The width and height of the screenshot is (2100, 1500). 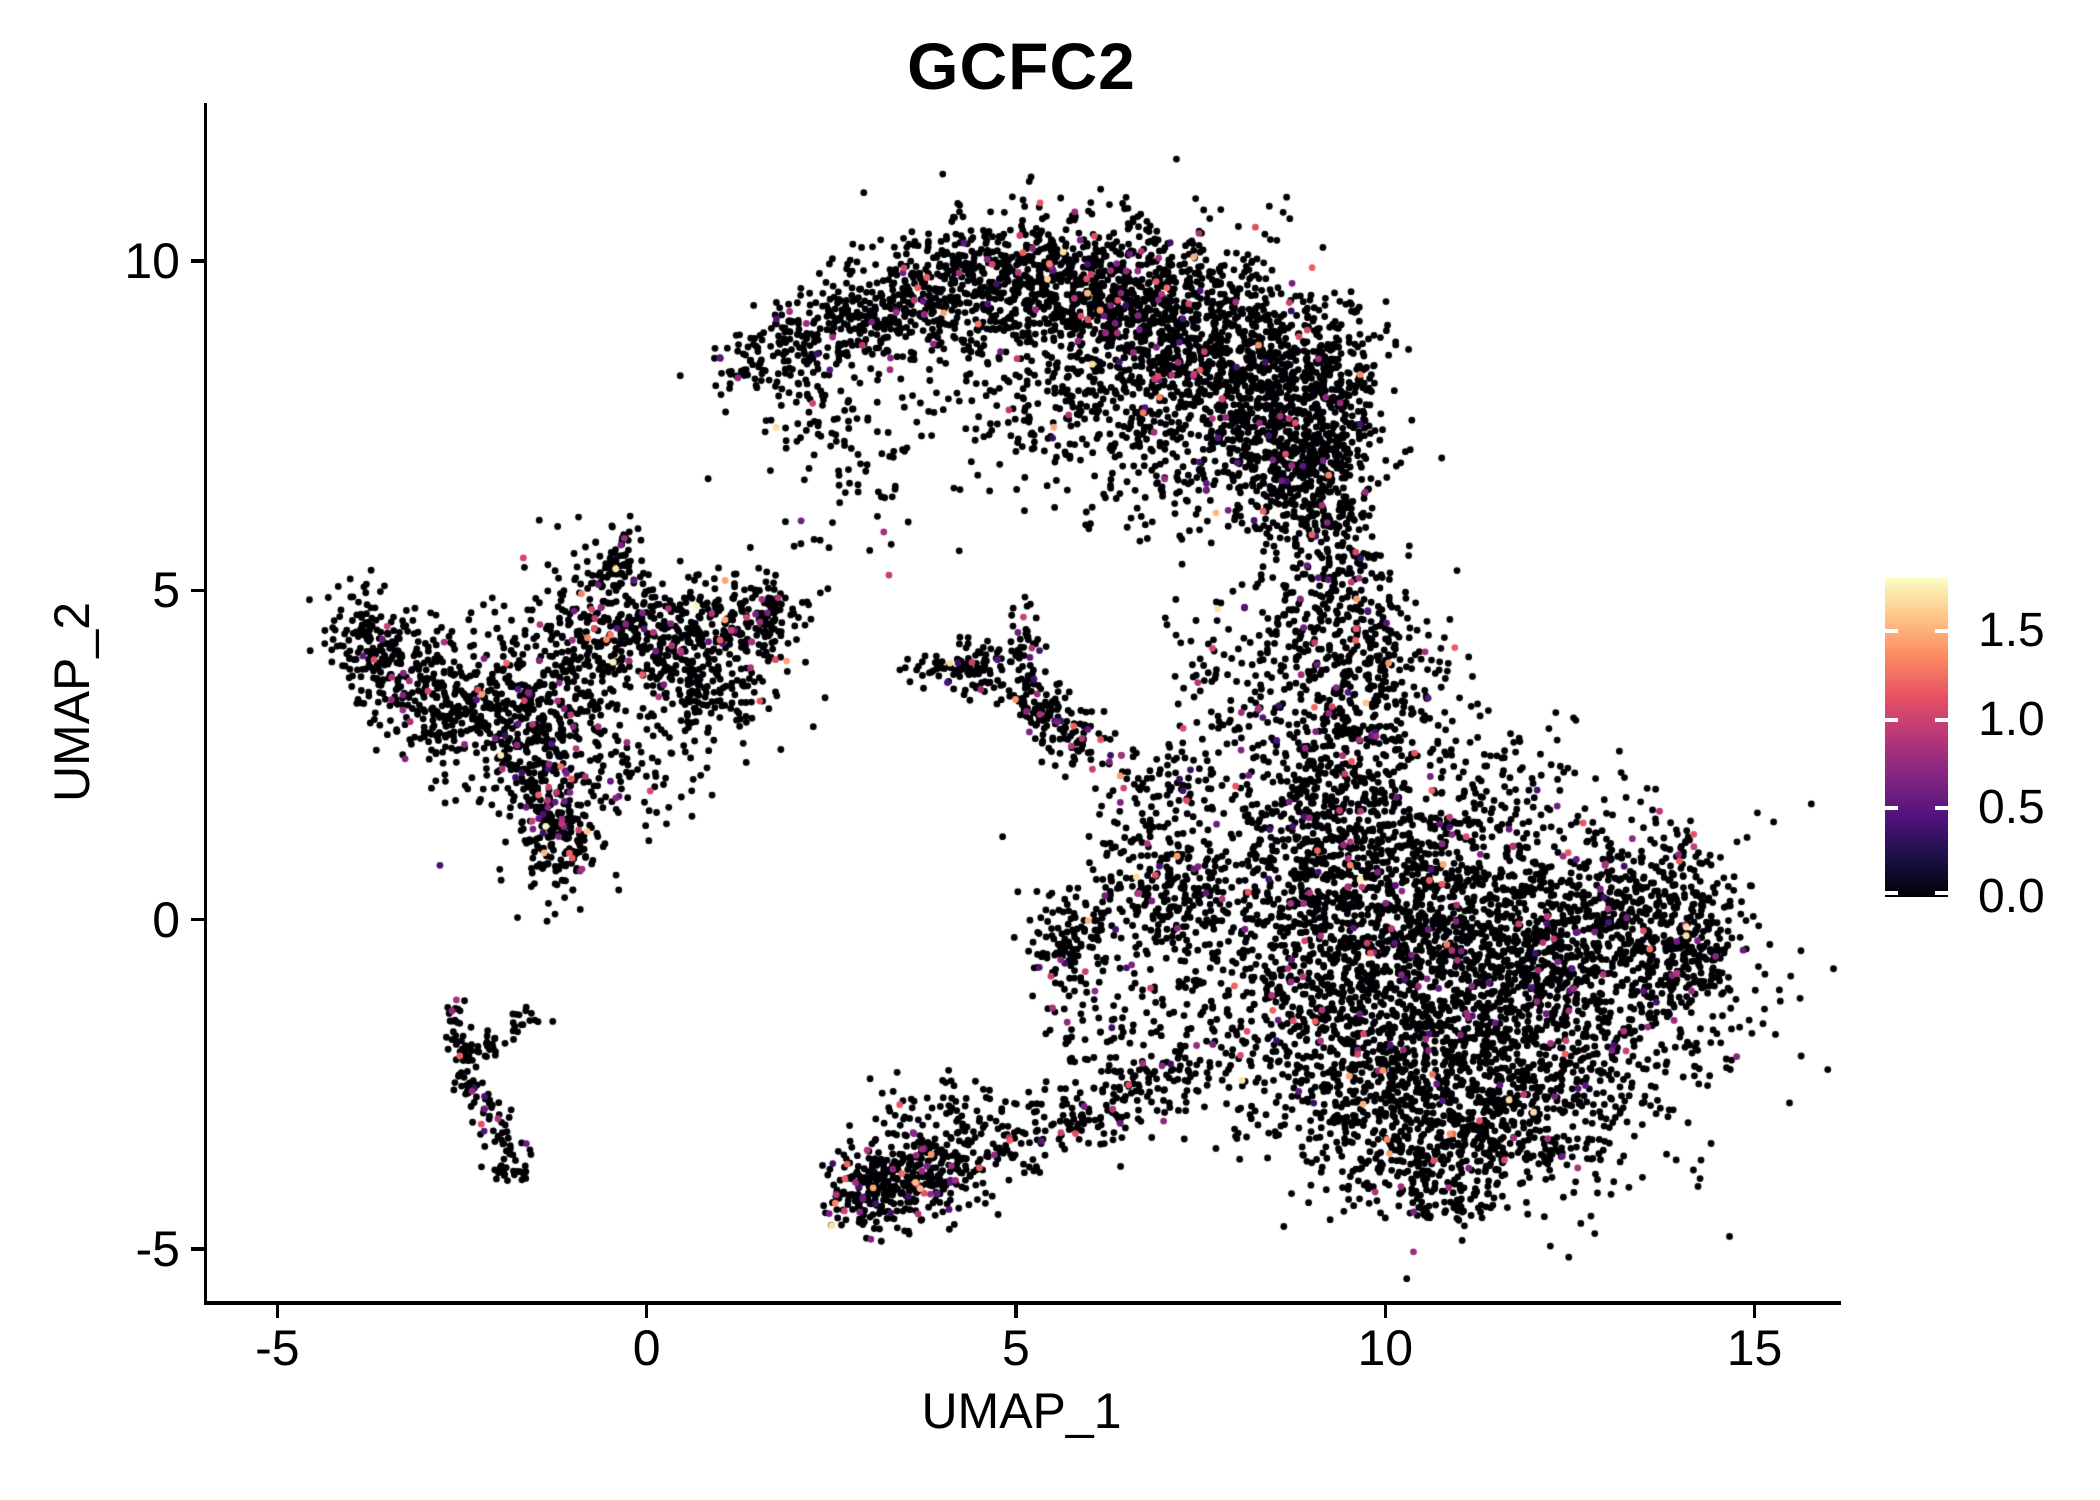 I want to click on legend-tick-label: 1.0, so click(x=2011, y=719).